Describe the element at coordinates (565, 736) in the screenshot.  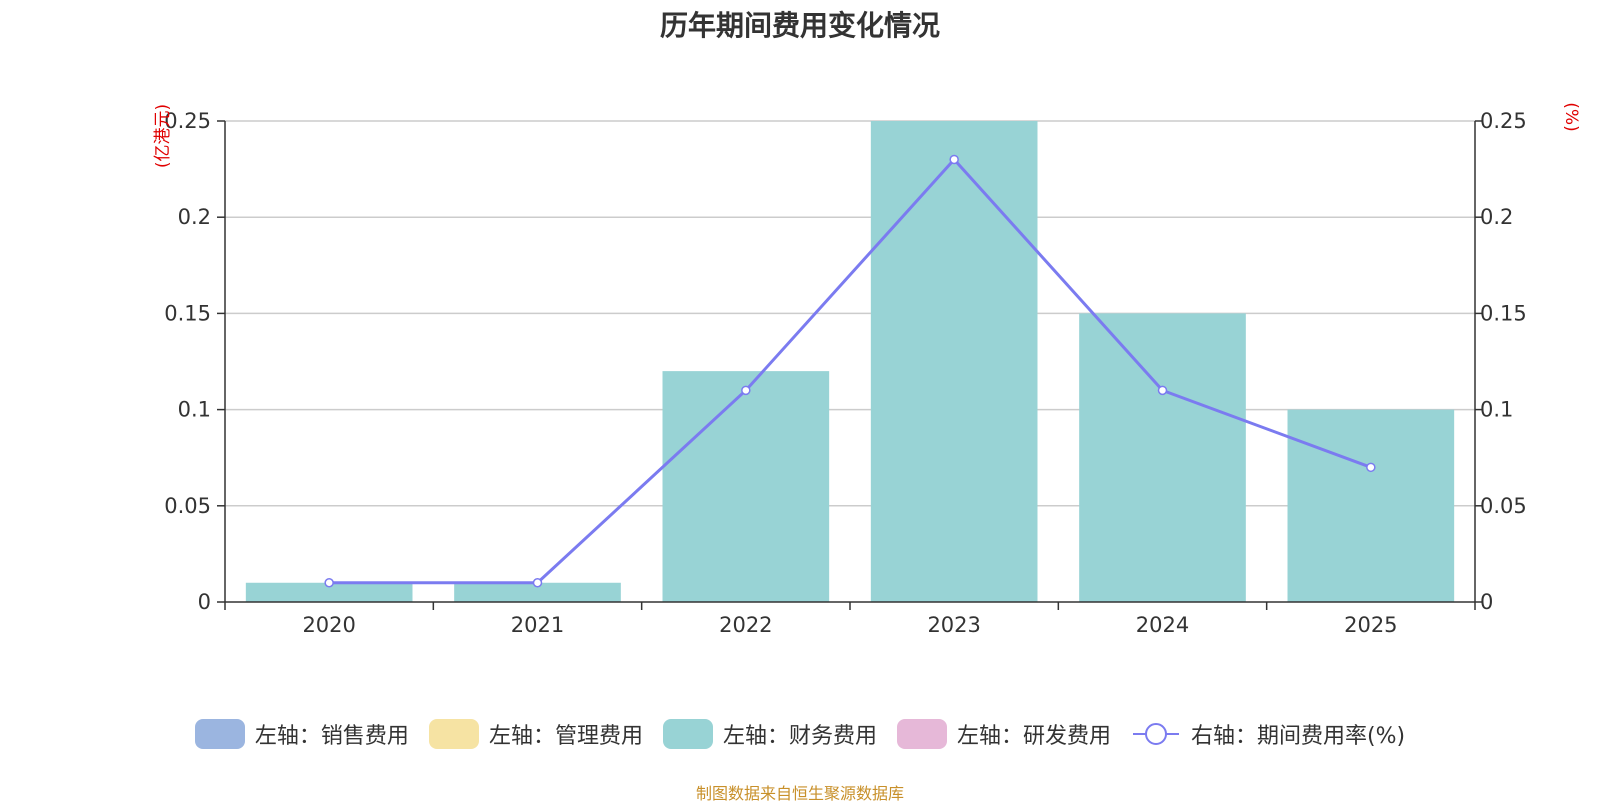
I see `legend-label: 左轴：管理费用` at that location.